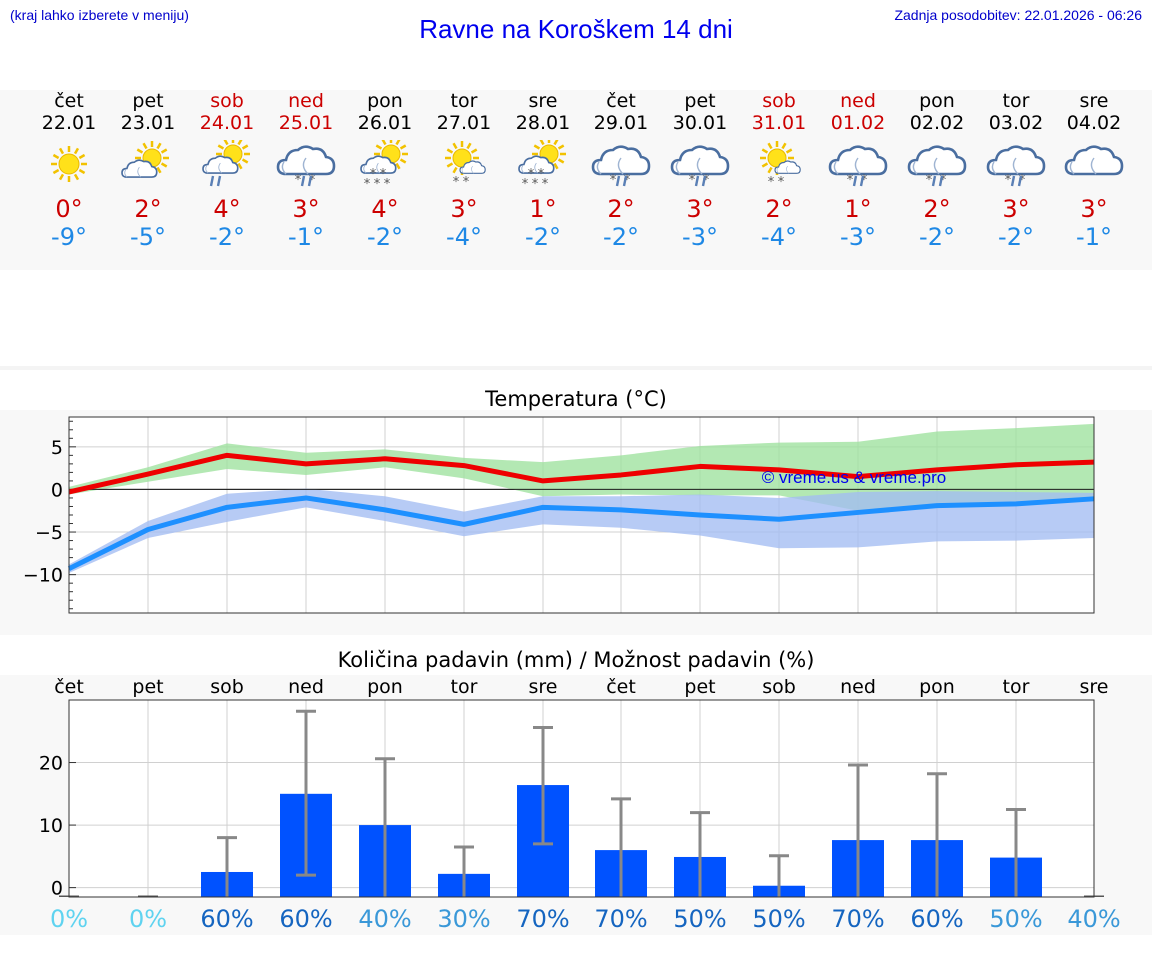  I want to click on y-tick-label: −5, so click(49, 533).